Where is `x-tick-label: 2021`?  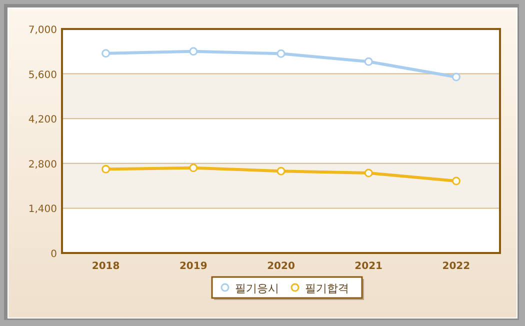 x-tick-label: 2021 is located at coordinates (368, 266).